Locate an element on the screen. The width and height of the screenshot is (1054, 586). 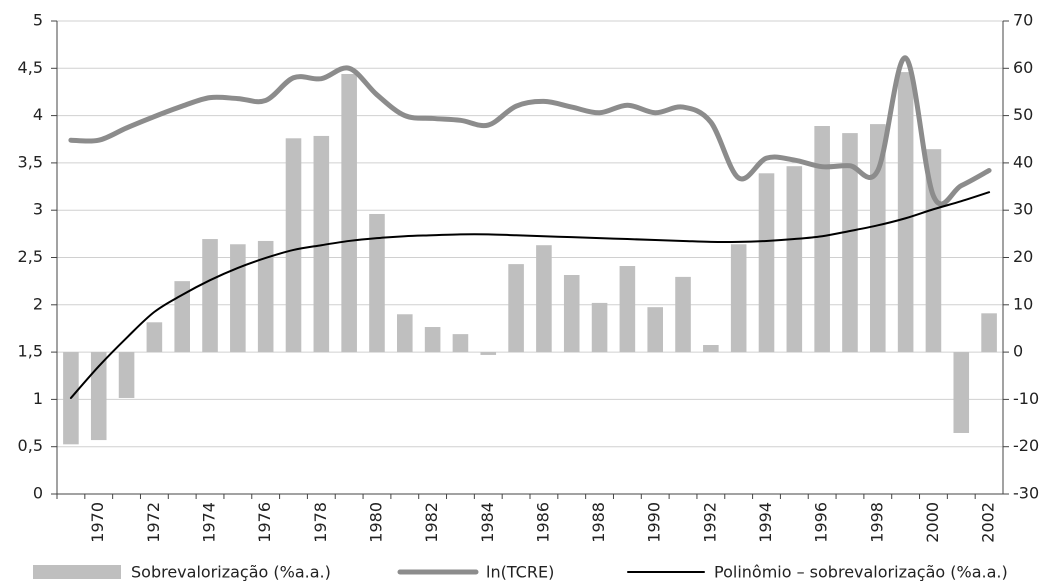
y2-tick-label: 10 is located at coordinates (1023, 303).